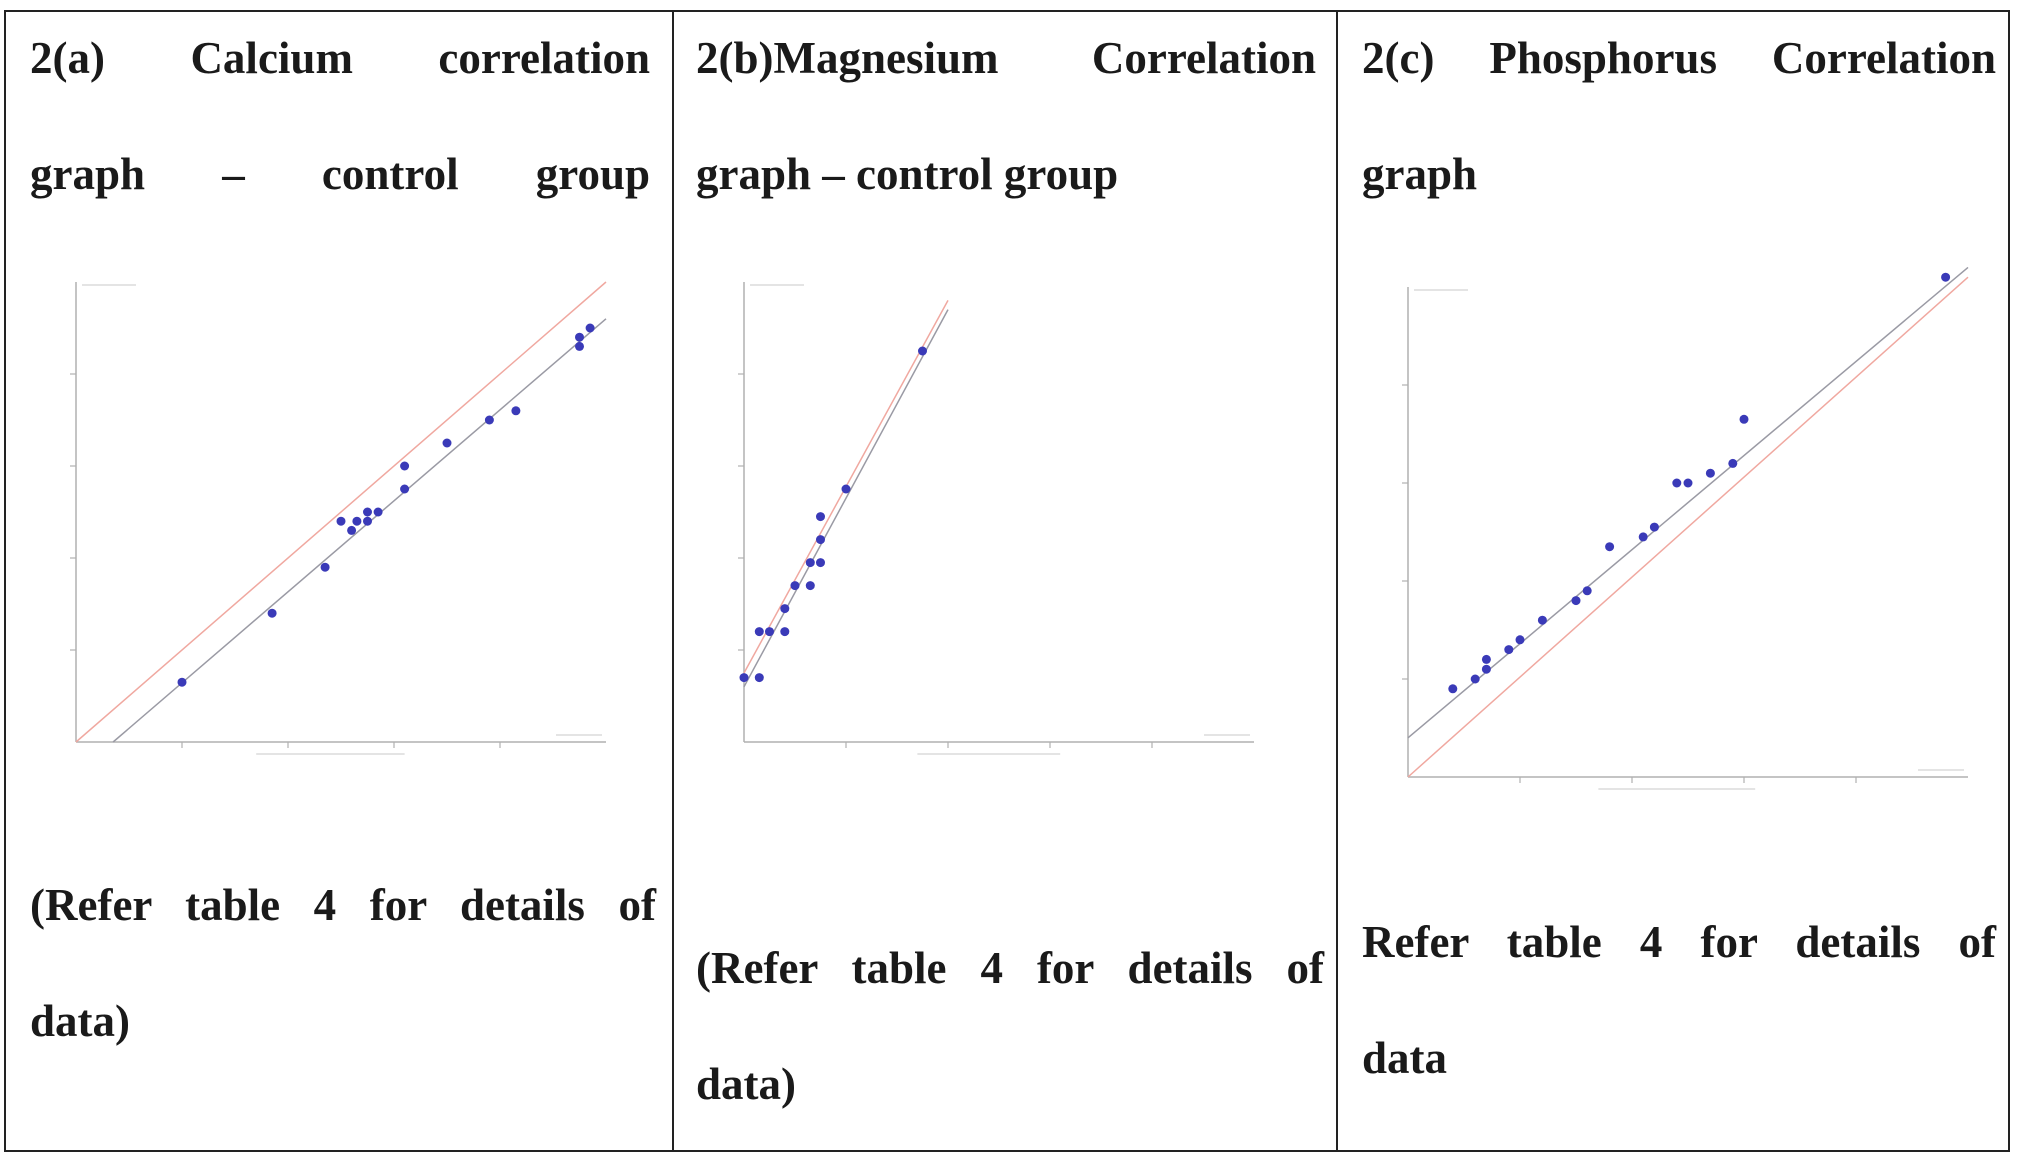  What do you see at coordinates (1679, 942) in the screenshot?
I see `panel-note-line: Refer table 4 for details of` at bounding box center [1679, 942].